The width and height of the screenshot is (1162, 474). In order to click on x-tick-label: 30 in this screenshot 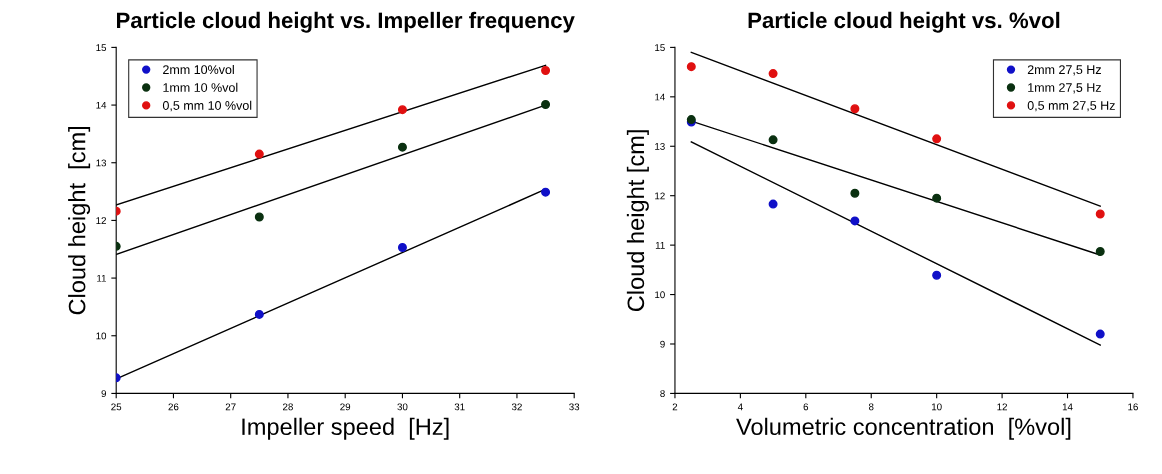, I will do `click(402, 407)`.